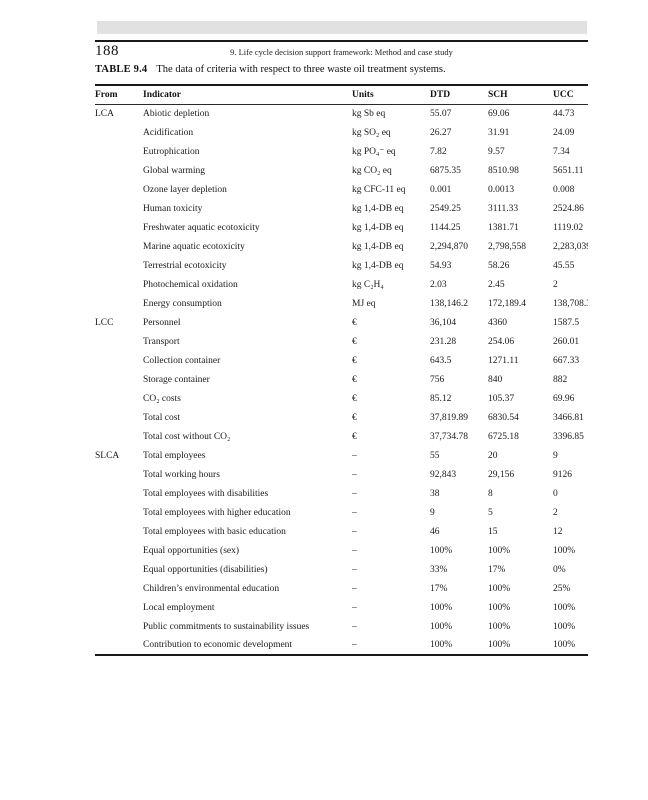 Image resolution: width=648 pixels, height=800 pixels. Describe the element at coordinates (497, 322) in the screenshot. I see `cell-sch: 4360` at that location.